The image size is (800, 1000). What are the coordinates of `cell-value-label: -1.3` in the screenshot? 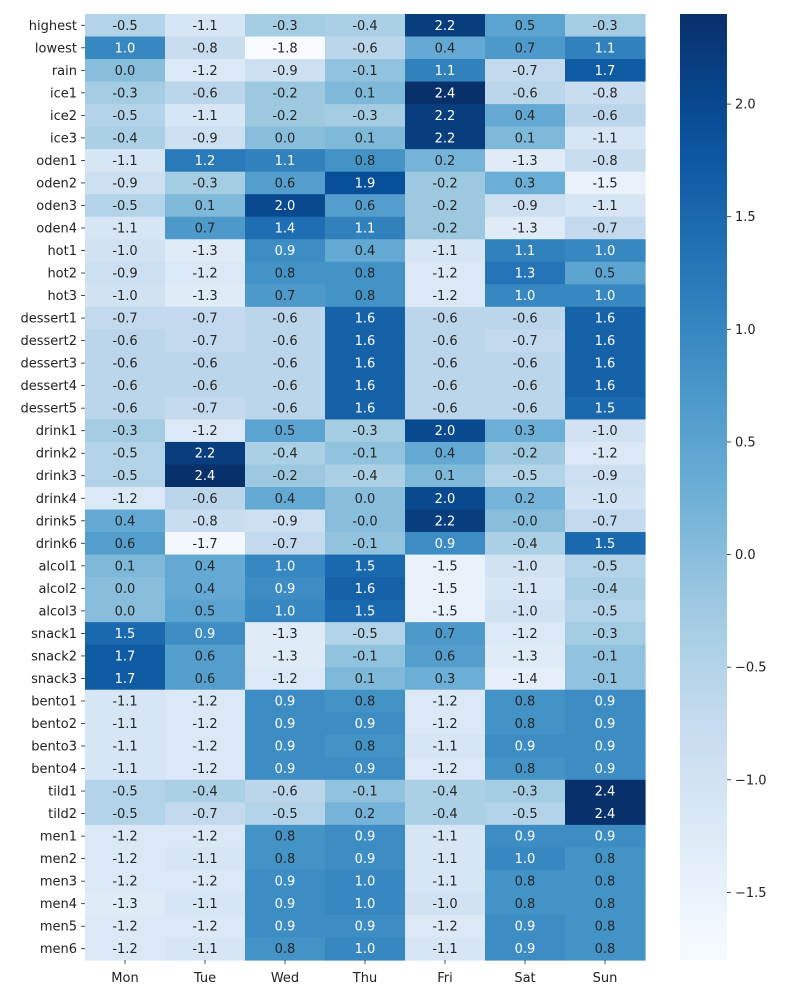 It's located at (204, 296).